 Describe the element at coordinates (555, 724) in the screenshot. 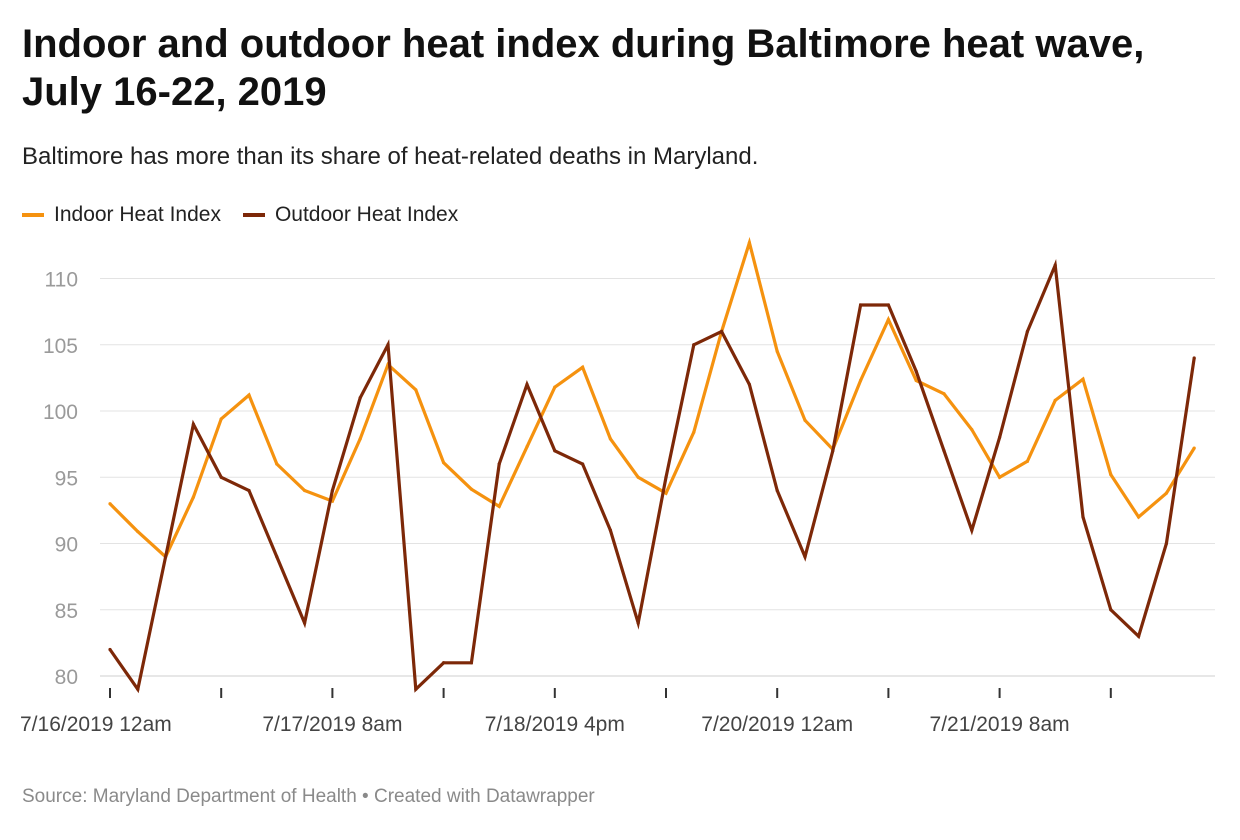

I see `x-tick-label: 7/18/2019 4pm` at that location.